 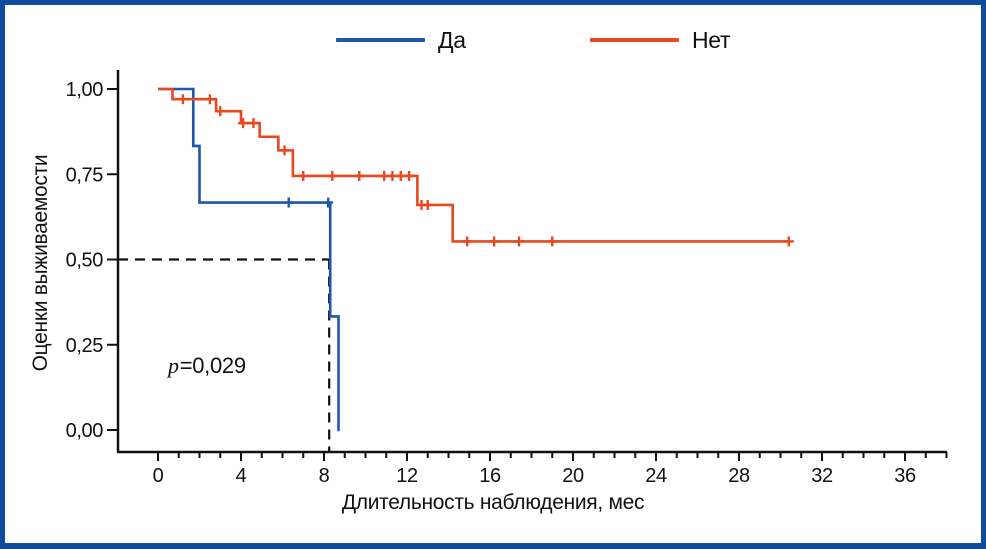 I want to click on p-value-annotation: p=0,029, so click(x=207, y=366).